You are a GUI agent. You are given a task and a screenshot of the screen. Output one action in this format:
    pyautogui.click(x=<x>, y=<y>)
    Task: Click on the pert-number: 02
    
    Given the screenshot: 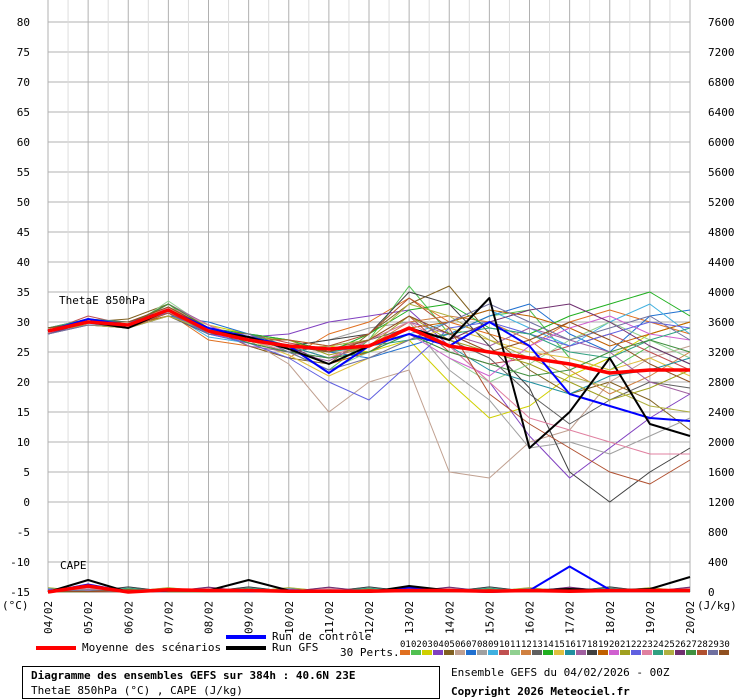 What is the action you would take?
    pyautogui.click(x=416, y=645)
    